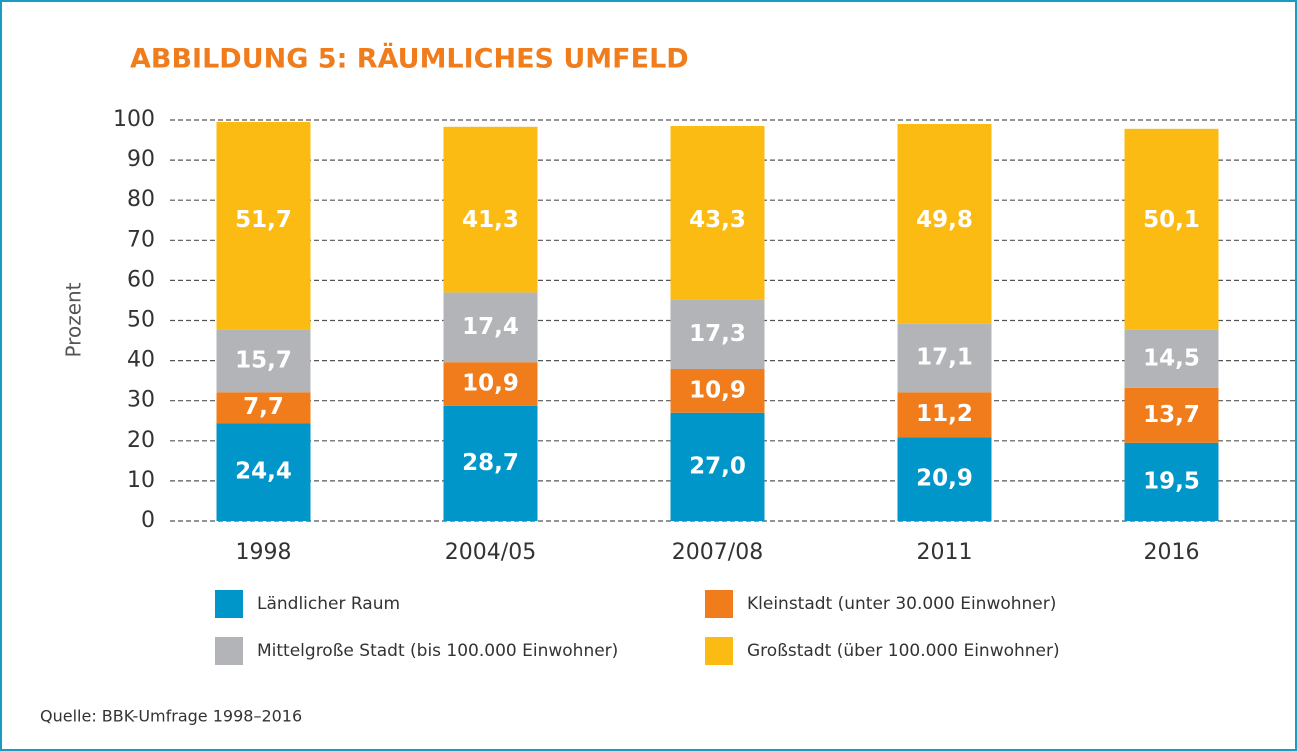 The height and width of the screenshot is (751, 1297). Describe the element at coordinates (944, 220) in the screenshot. I see `value-label: 49,8` at that location.